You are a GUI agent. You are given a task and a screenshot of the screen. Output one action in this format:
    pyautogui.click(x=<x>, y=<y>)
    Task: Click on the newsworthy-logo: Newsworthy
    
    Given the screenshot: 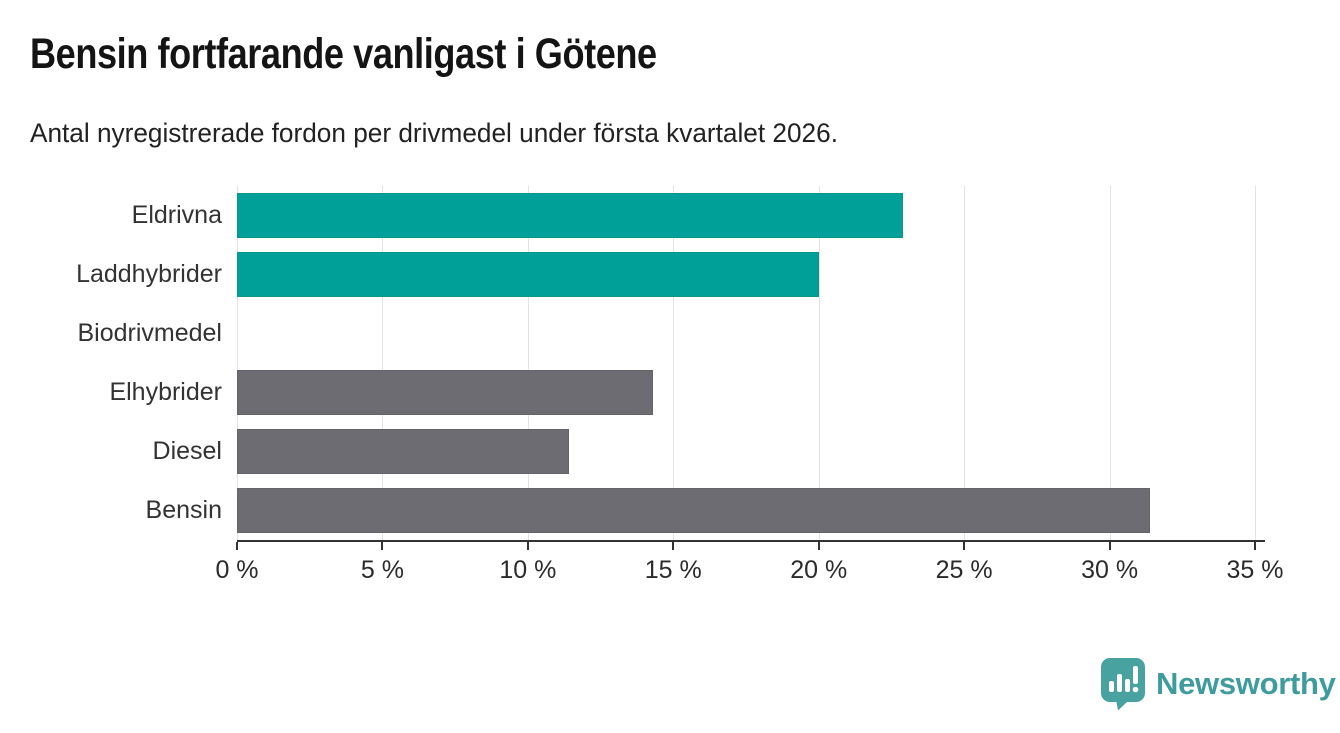 What is the action you would take?
    pyautogui.click(x=1218, y=684)
    